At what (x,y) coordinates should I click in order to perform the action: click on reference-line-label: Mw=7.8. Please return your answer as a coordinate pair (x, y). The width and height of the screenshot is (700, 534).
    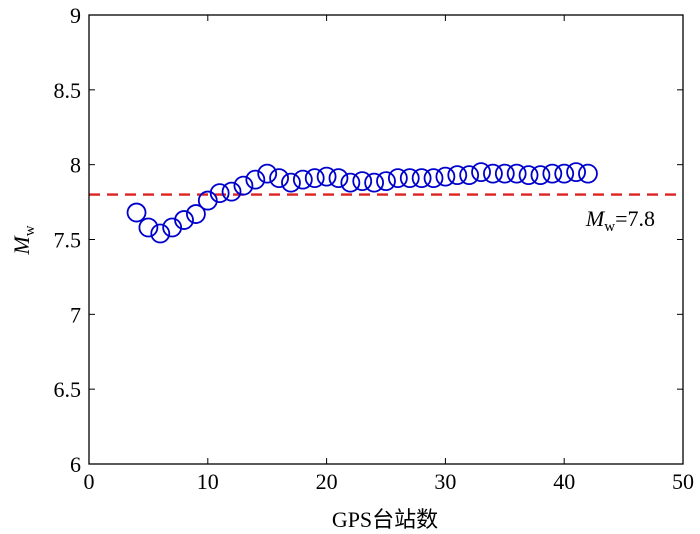
    Looking at the image, I should click on (620, 220).